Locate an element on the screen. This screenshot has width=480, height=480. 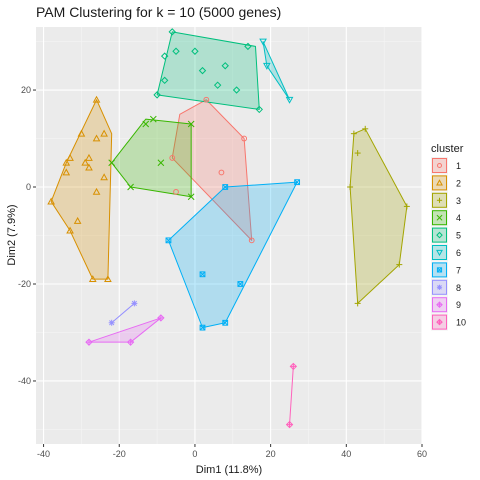
legend-item-5: 5 is located at coordinates (446, 235).